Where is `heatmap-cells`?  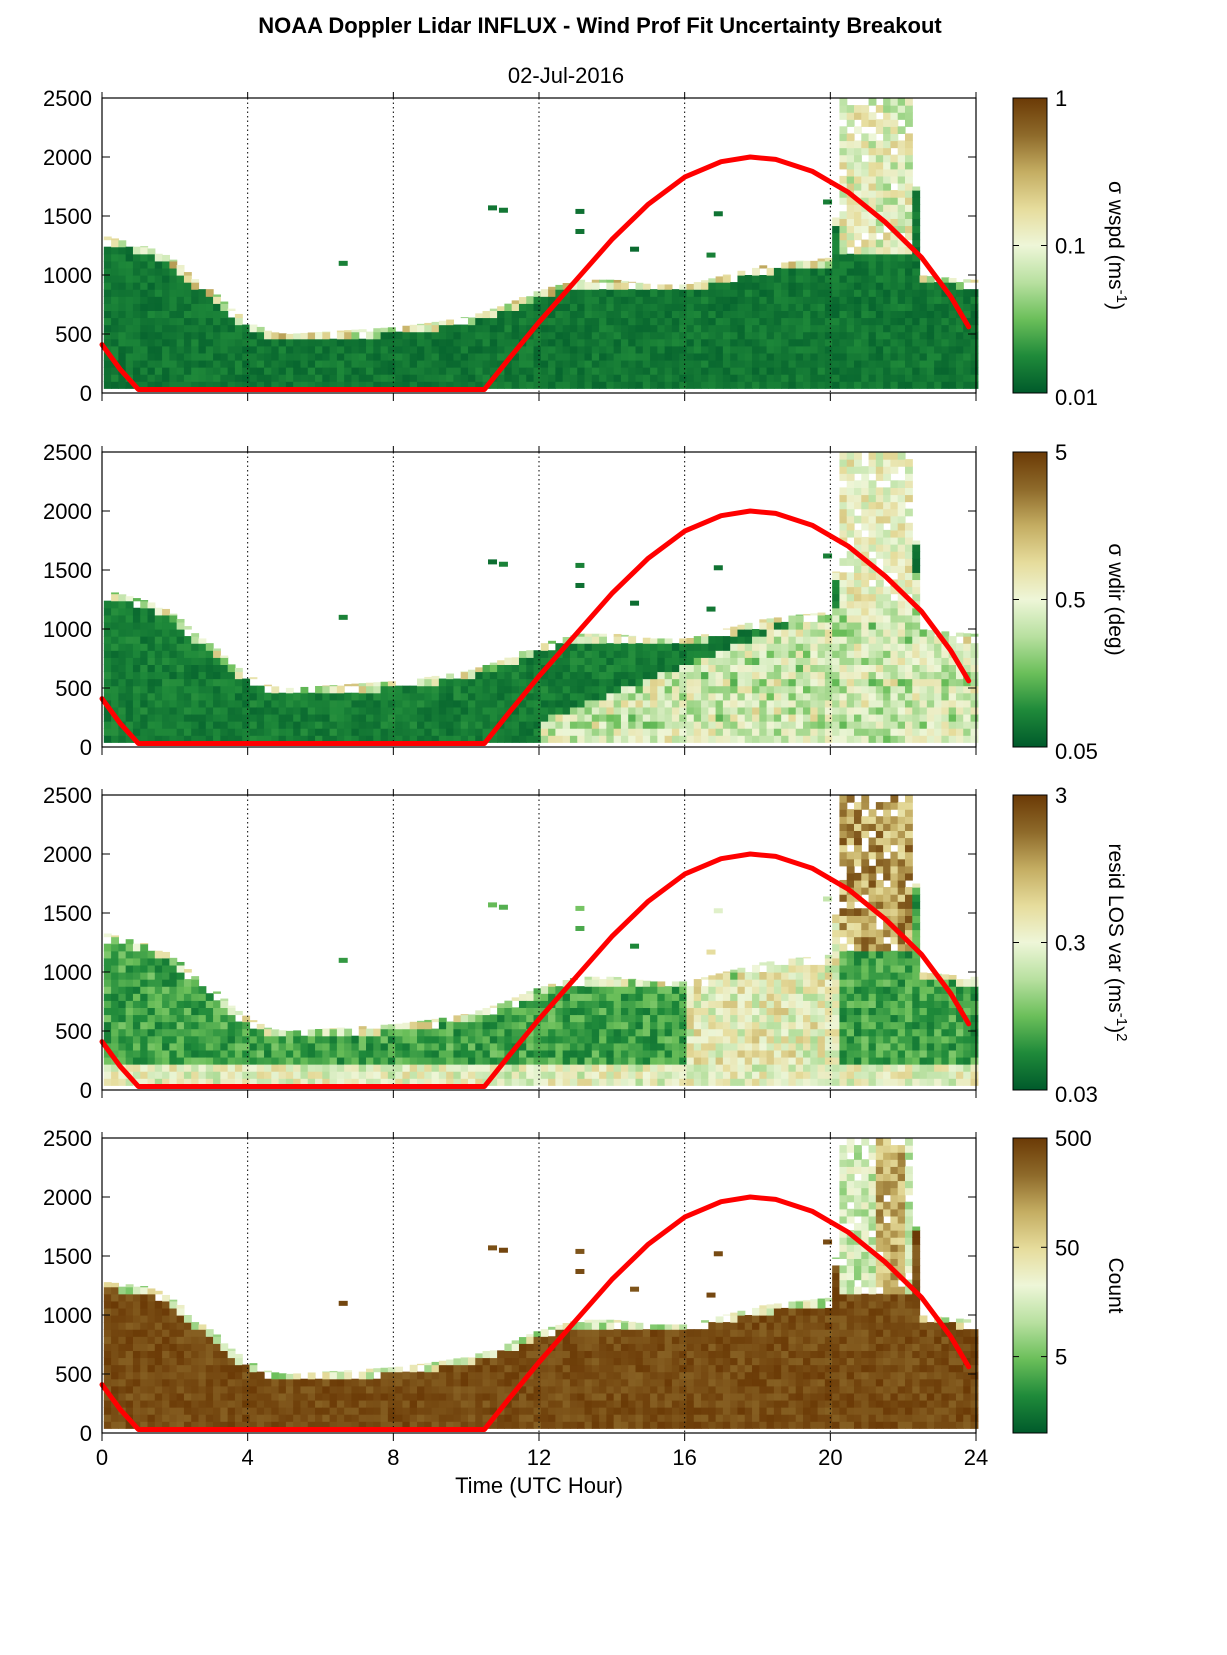
heatmap-cells is located at coordinates (541, 243).